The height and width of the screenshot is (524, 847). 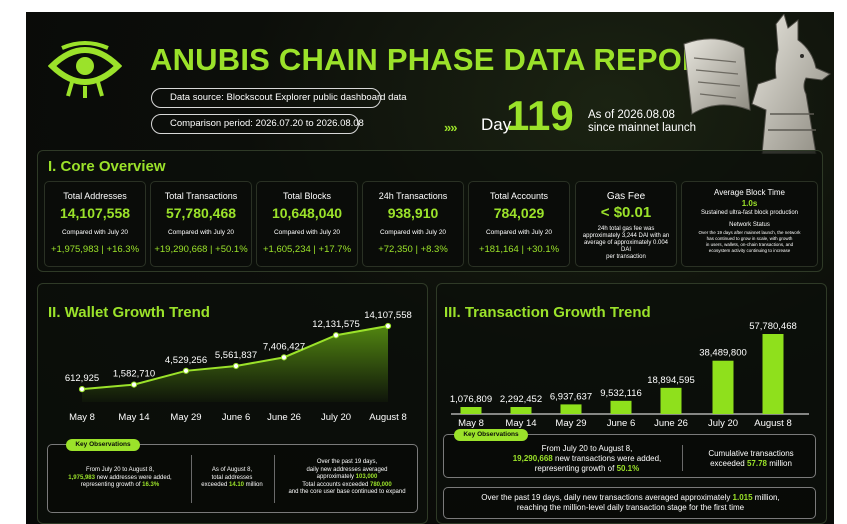 I want to click on observation-line: representing growth of 16.3%, so click(x=120, y=486).